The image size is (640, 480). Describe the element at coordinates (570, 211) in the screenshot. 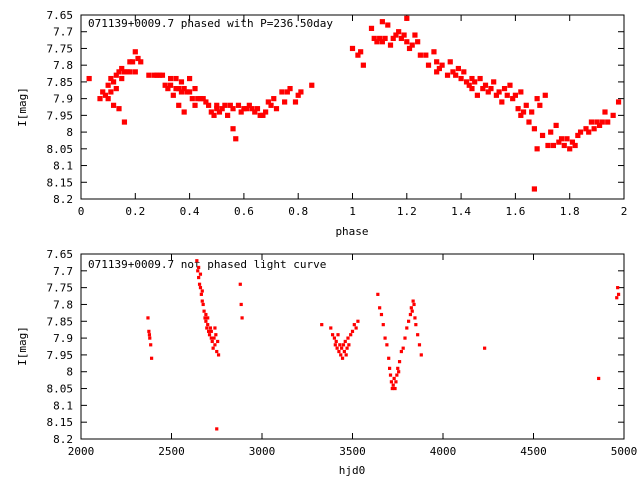

I see `x-tick-label: 1.8` at that location.